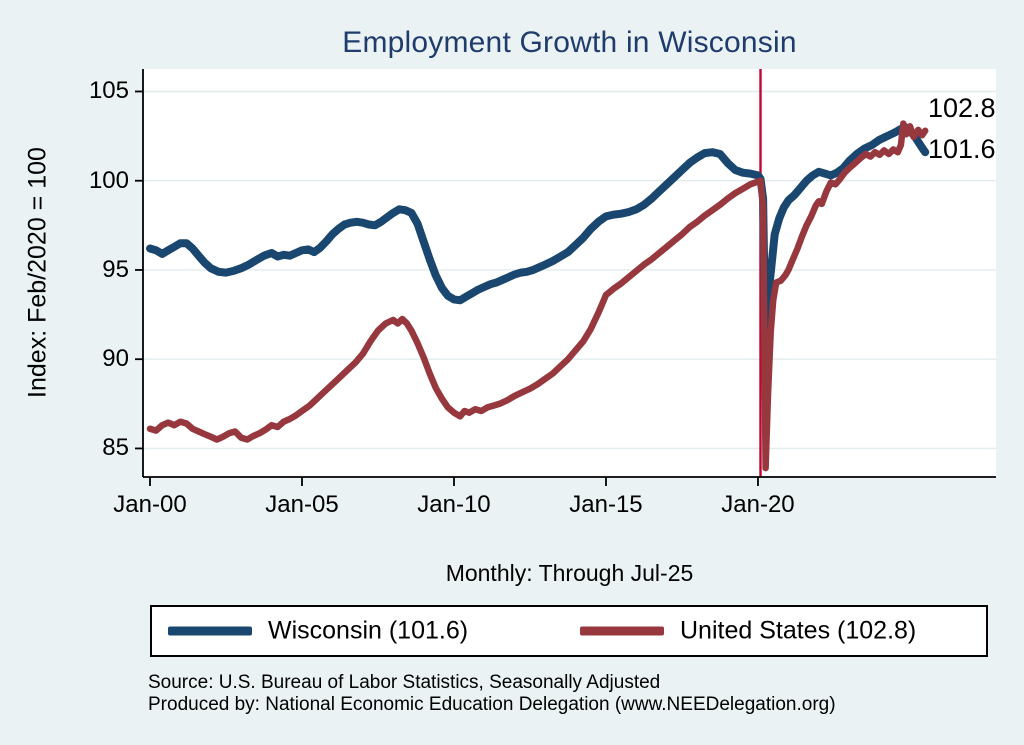 This screenshot has height=745, width=1024. What do you see at coordinates (150, 504) in the screenshot?
I see `x-tick-label-Jan-00: Jan-00` at bounding box center [150, 504].